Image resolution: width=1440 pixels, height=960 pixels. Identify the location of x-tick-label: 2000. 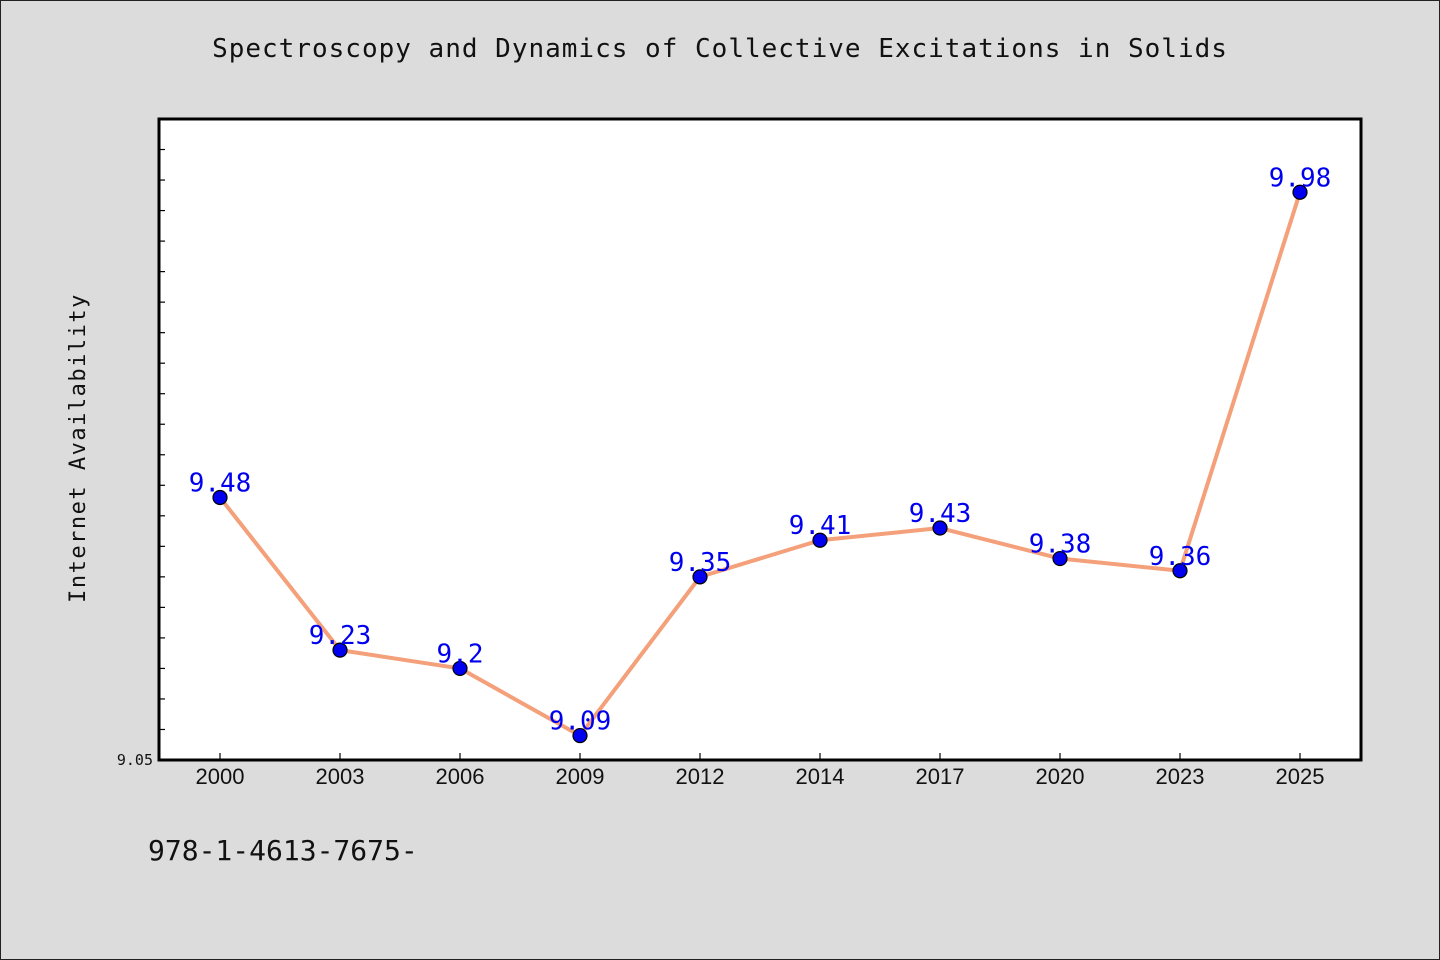
(220, 776).